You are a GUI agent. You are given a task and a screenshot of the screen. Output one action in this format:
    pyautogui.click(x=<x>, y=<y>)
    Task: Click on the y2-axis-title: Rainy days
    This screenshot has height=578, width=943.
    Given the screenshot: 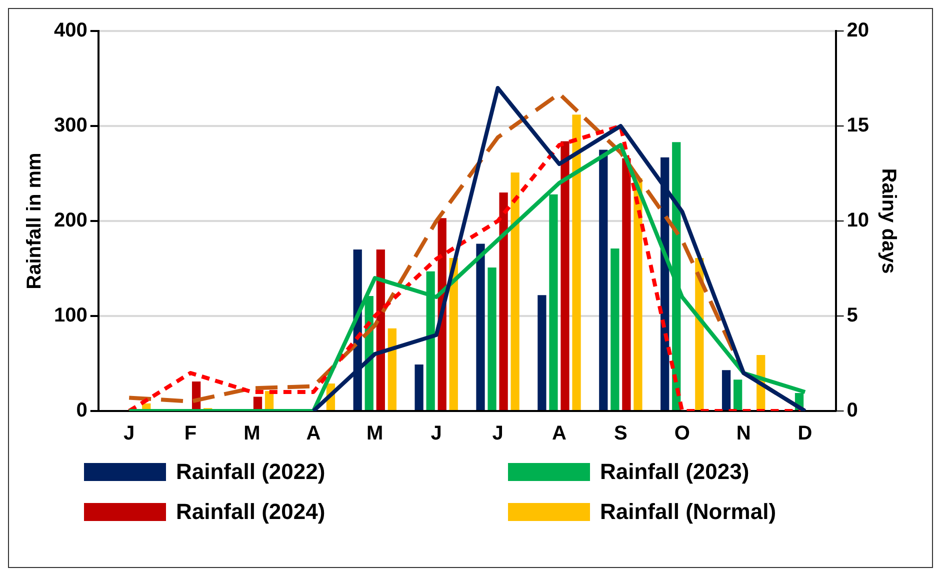 What is the action you would take?
    pyautogui.click(x=888, y=221)
    